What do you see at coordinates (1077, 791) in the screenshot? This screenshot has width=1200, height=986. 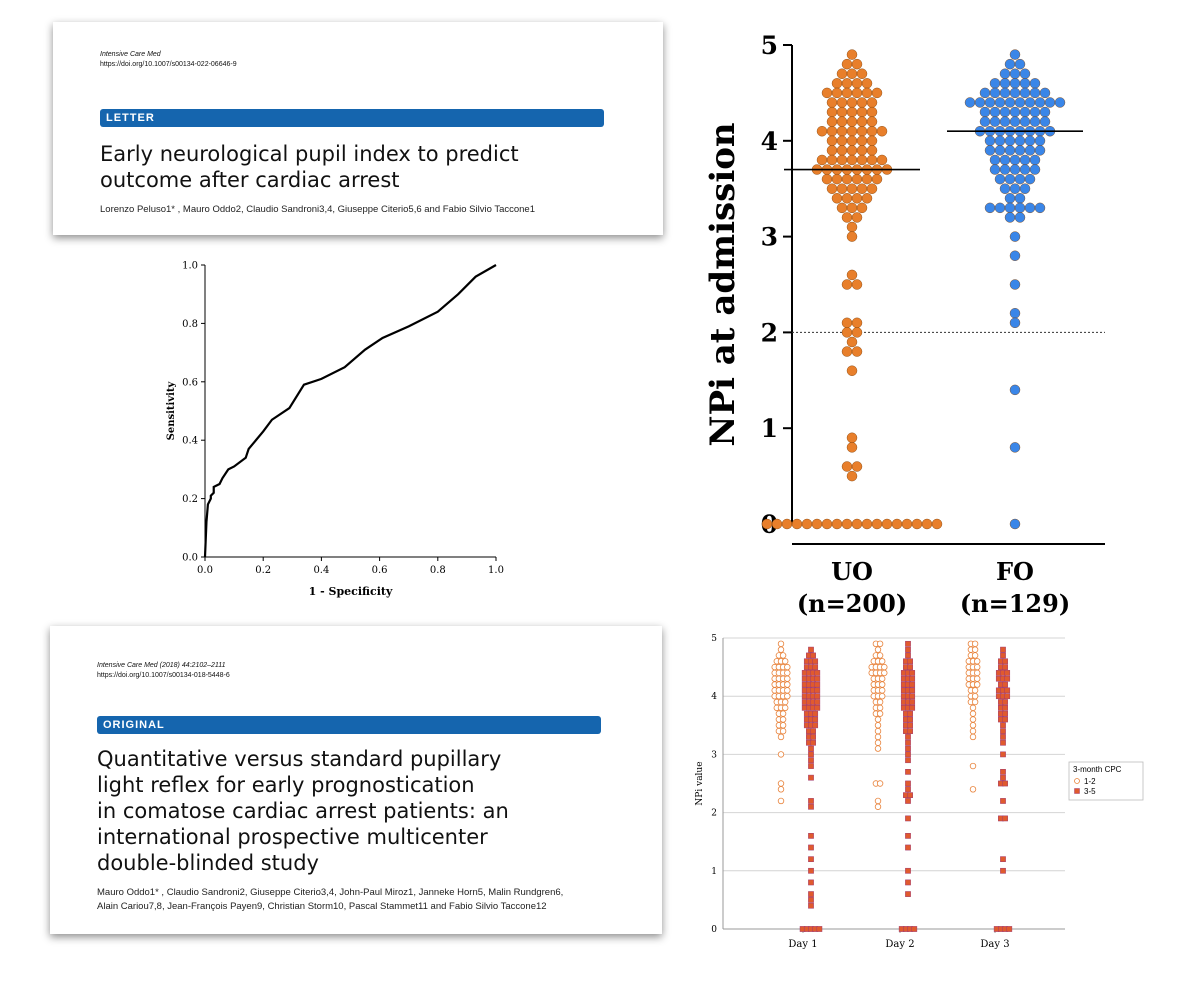 I see `legend-marker` at bounding box center [1077, 791].